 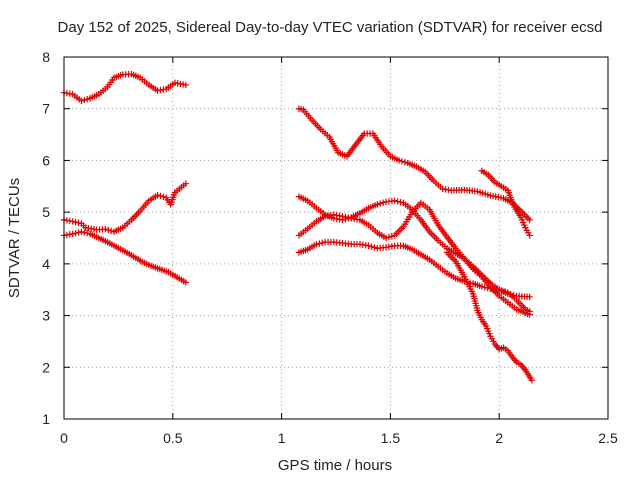 What do you see at coordinates (608, 438) in the screenshot?
I see `x-tick-label: 2.5` at bounding box center [608, 438].